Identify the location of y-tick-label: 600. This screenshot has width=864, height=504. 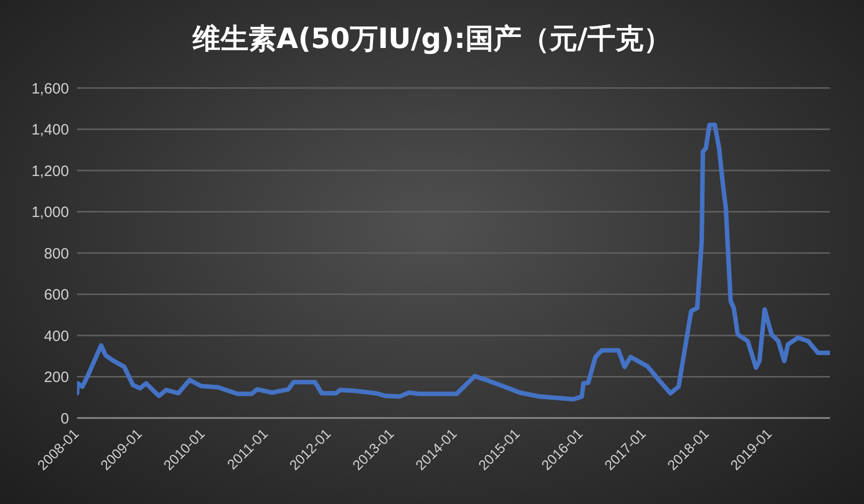
(56, 295).